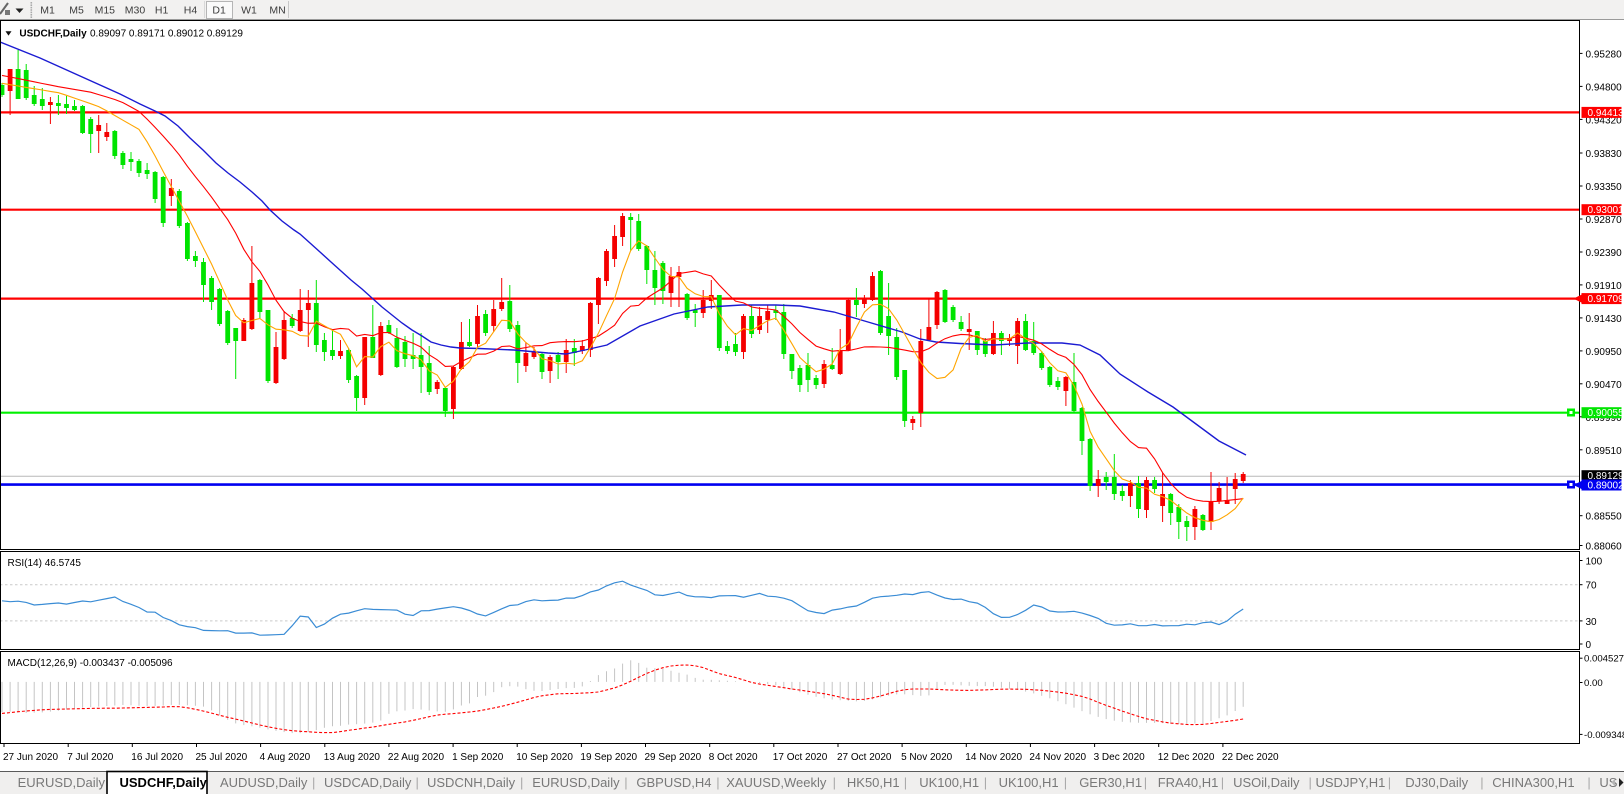 The image size is (1624, 794). What do you see at coordinates (1606, 210) in the screenshot?
I see `svg-text: 0.93001` at bounding box center [1606, 210].